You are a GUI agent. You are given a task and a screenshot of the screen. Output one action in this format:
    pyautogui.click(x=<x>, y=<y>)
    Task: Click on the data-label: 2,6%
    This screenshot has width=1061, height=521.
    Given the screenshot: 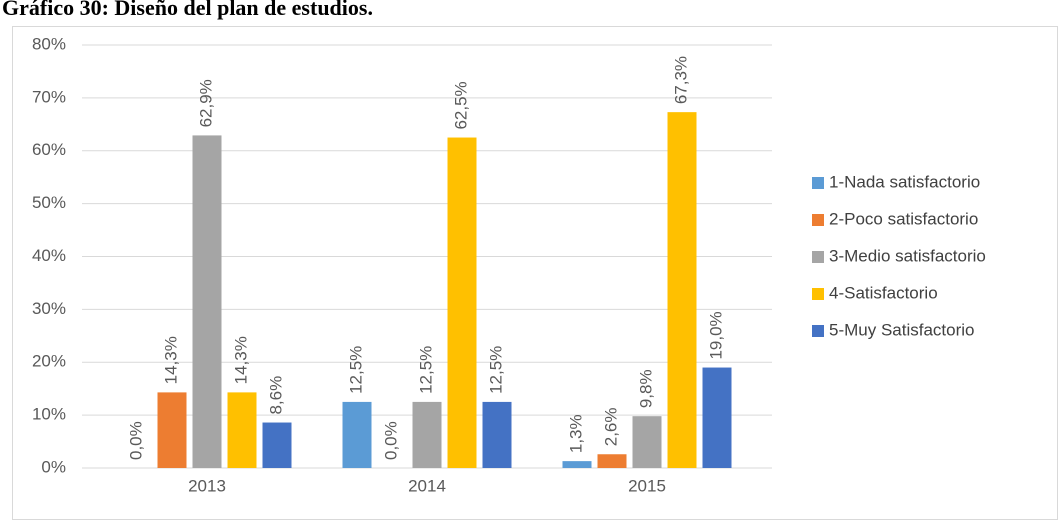 What is the action you would take?
    pyautogui.click(x=610, y=427)
    